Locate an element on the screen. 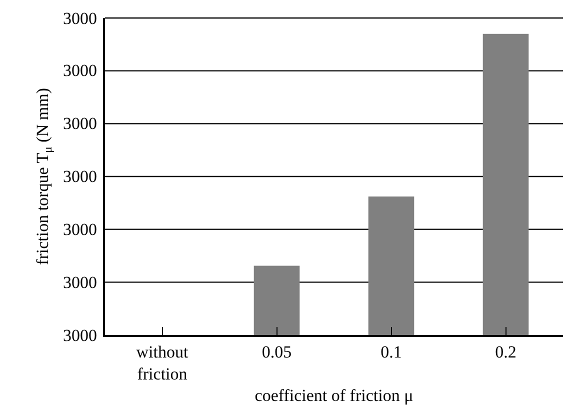 This screenshot has width=565, height=405. x-tick-label: 0.1 is located at coordinates (391, 352).